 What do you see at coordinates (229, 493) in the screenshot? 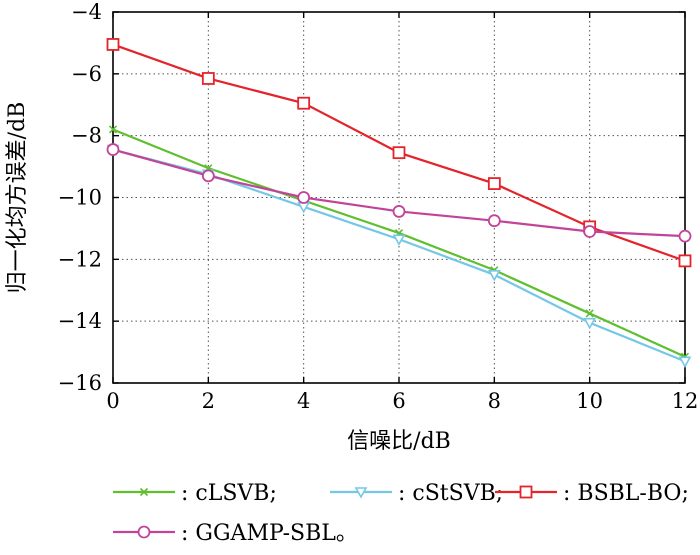
I see `legend-label: : cLSVB;` at bounding box center [229, 493].